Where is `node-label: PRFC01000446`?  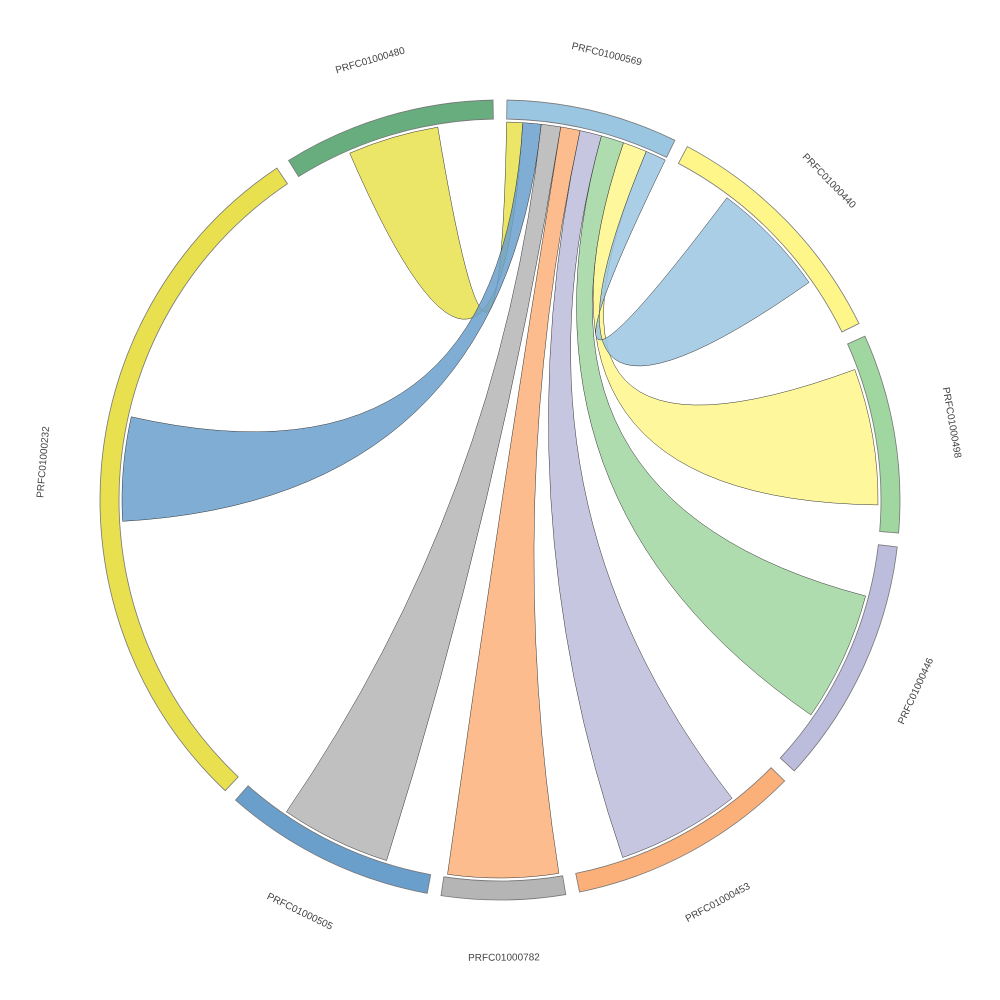
node-label: PRFC01000446 is located at coordinates (916, 691).